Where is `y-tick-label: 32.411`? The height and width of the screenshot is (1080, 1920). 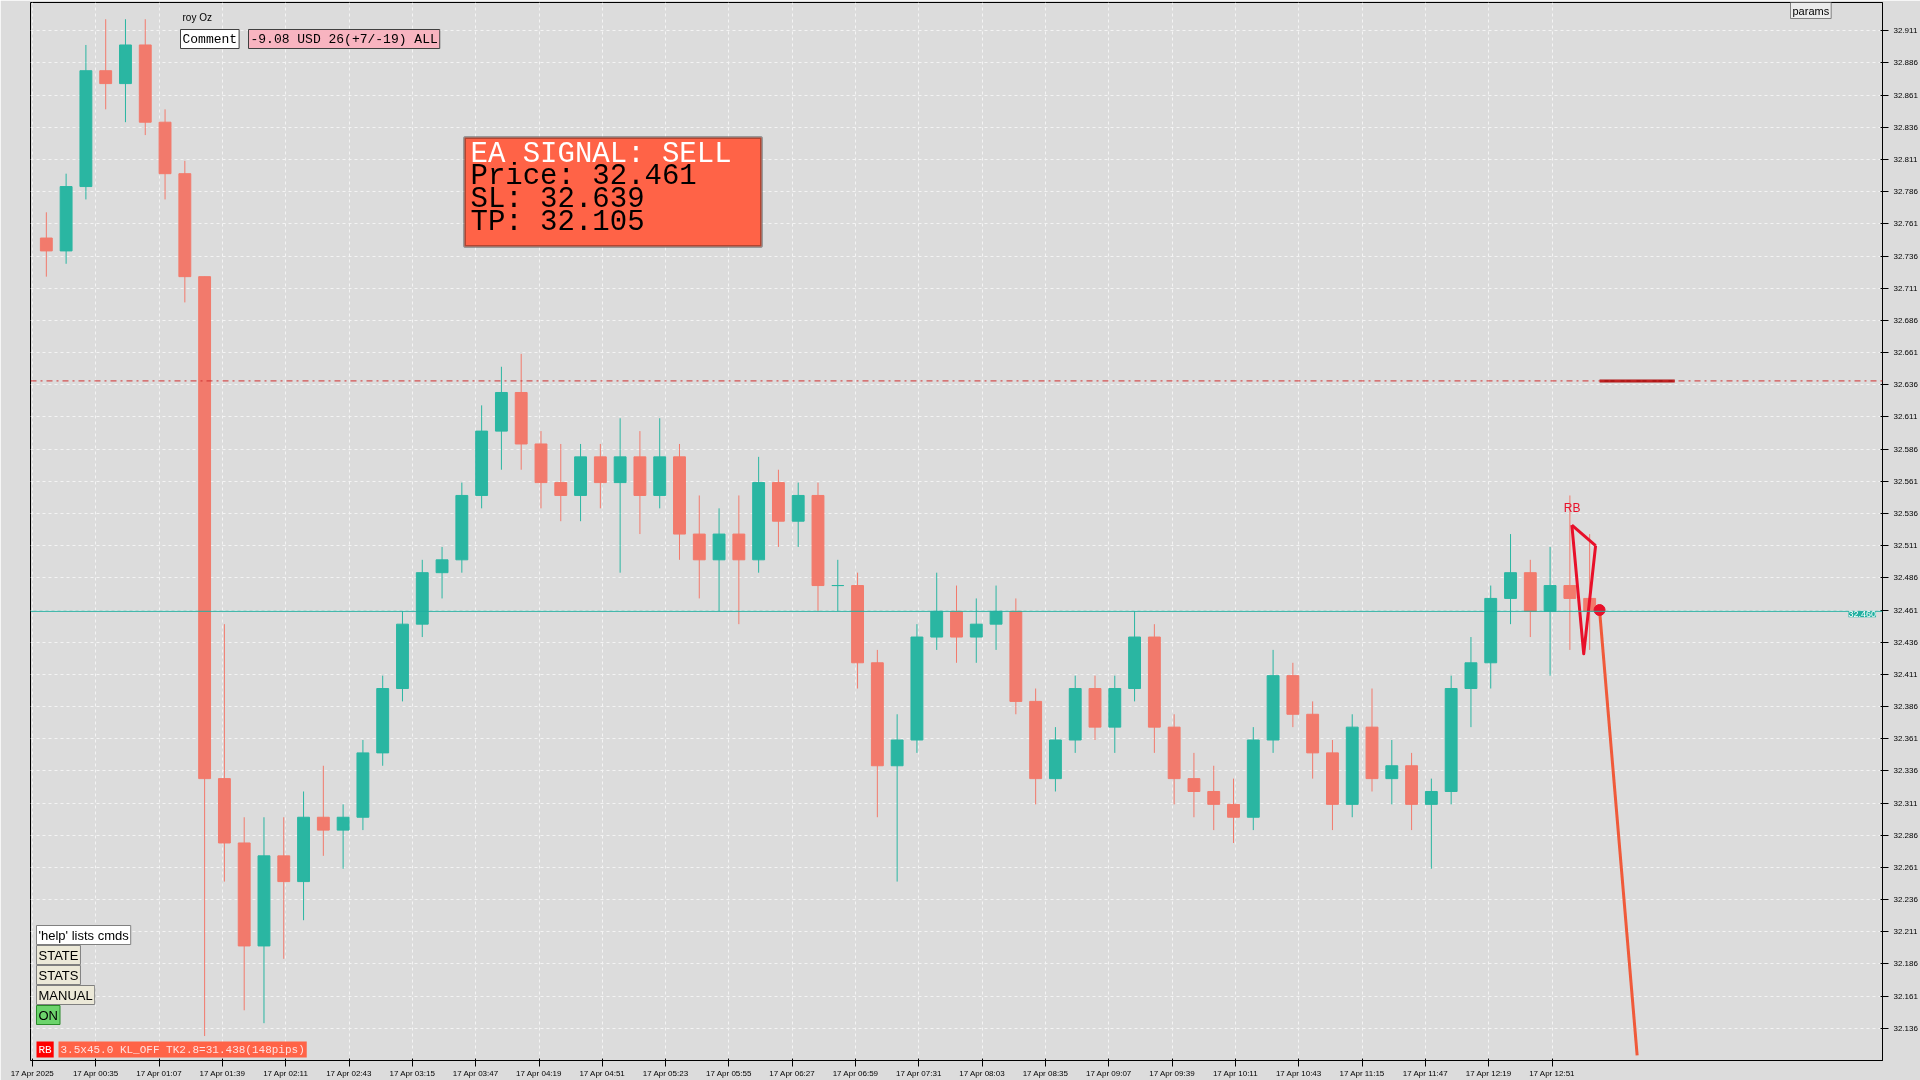 y-tick-label: 32.411 is located at coordinates (1905, 674).